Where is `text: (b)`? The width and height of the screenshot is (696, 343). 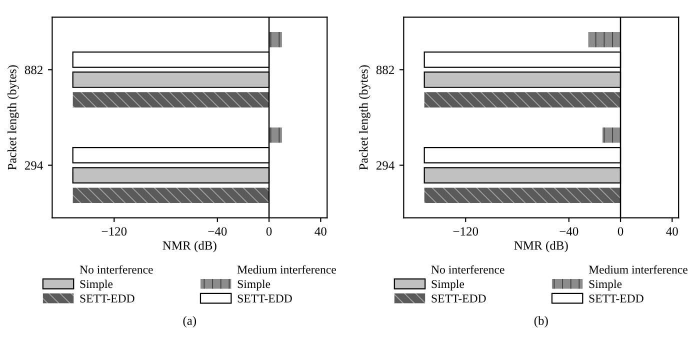
text: (b) is located at coordinates (541, 322).